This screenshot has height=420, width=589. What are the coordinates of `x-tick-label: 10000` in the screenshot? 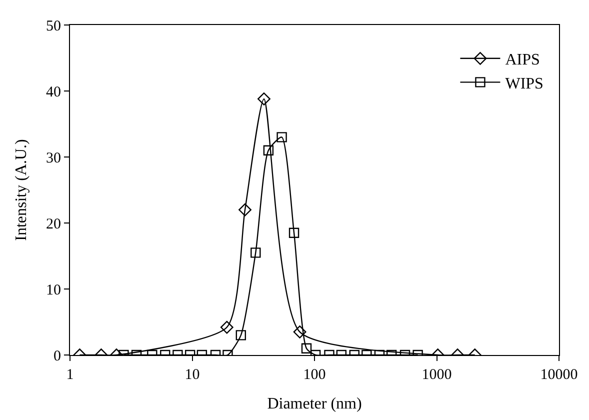 It's located at (559, 375).